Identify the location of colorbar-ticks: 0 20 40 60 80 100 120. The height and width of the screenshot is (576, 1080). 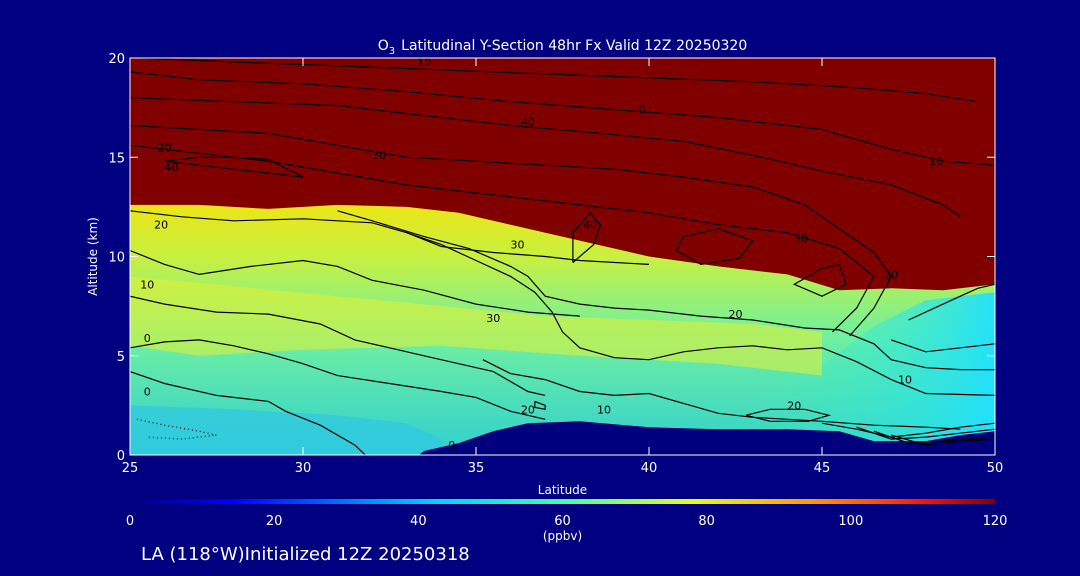
(567, 521).